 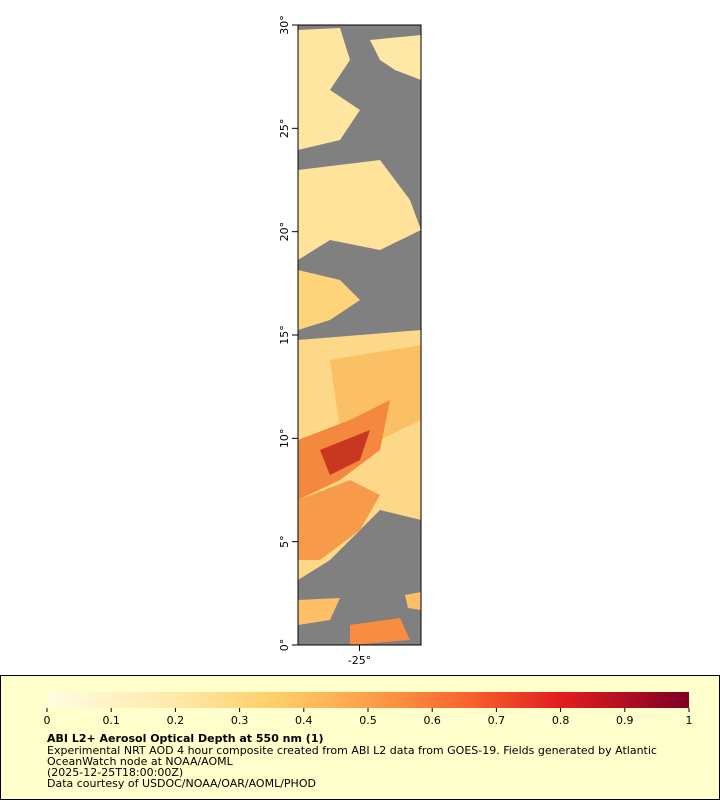 I want to click on map, so click(x=359, y=335).